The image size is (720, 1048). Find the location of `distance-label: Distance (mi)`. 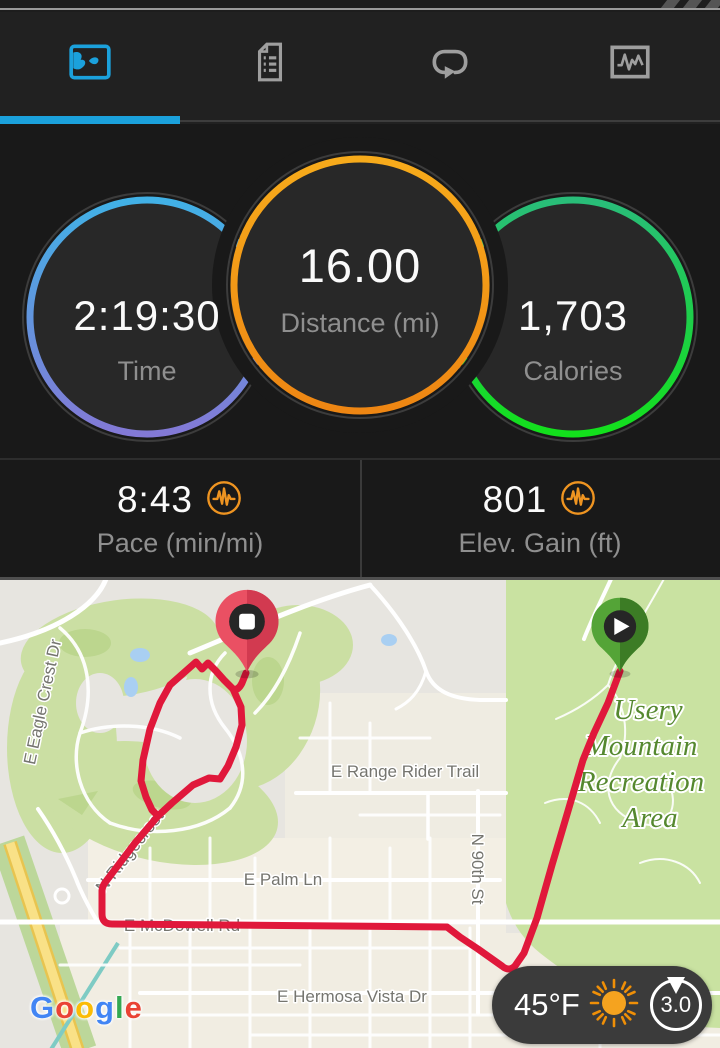

distance-label: Distance (mi) is located at coordinates (360, 323).